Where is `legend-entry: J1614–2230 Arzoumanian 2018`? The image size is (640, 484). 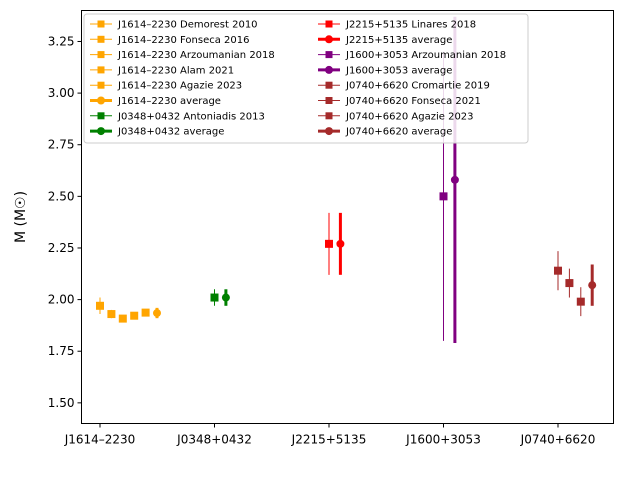 legend-entry: J1614–2230 Arzoumanian 2018 is located at coordinates (182, 55).